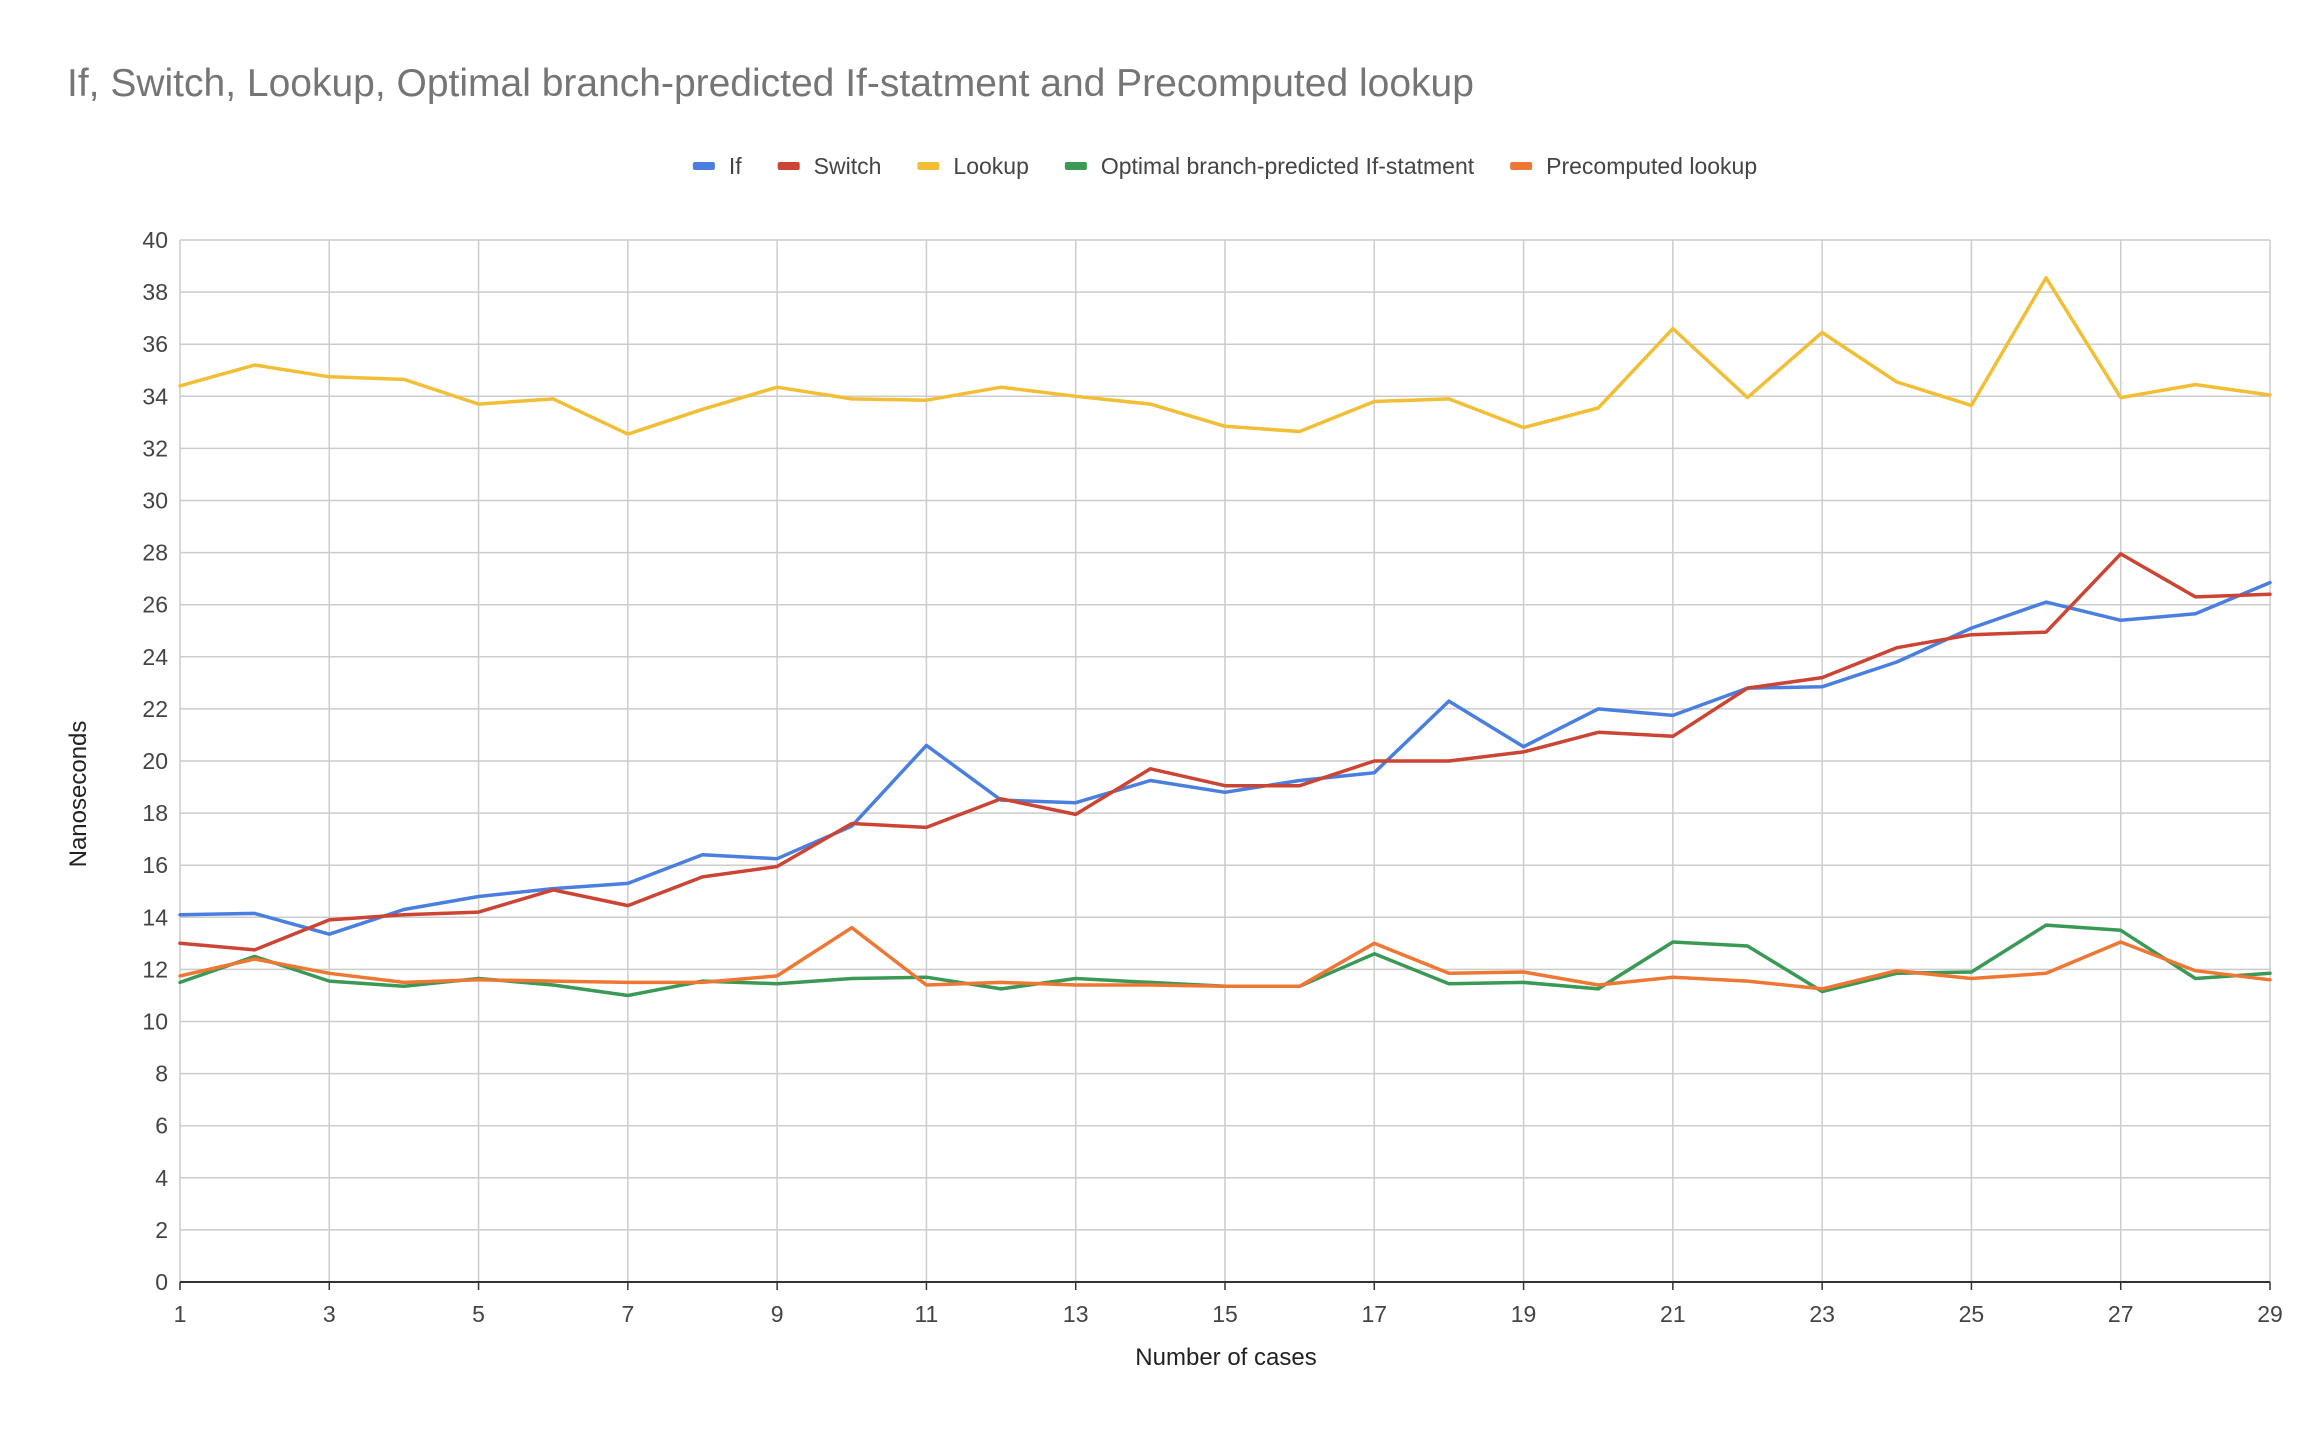 The width and height of the screenshot is (2314, 1431). What do you see at coordinates (627, 1314) in the screenshot?
I see `x-tick-label: 7` at bounding box center [627, 1314].